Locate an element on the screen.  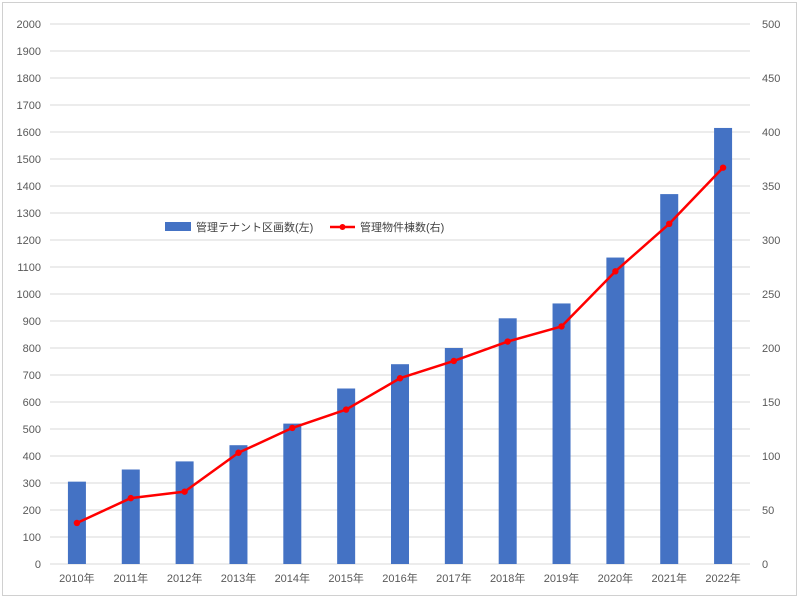
x-tick-label: 2014年 is located at coordinates (292, 578).